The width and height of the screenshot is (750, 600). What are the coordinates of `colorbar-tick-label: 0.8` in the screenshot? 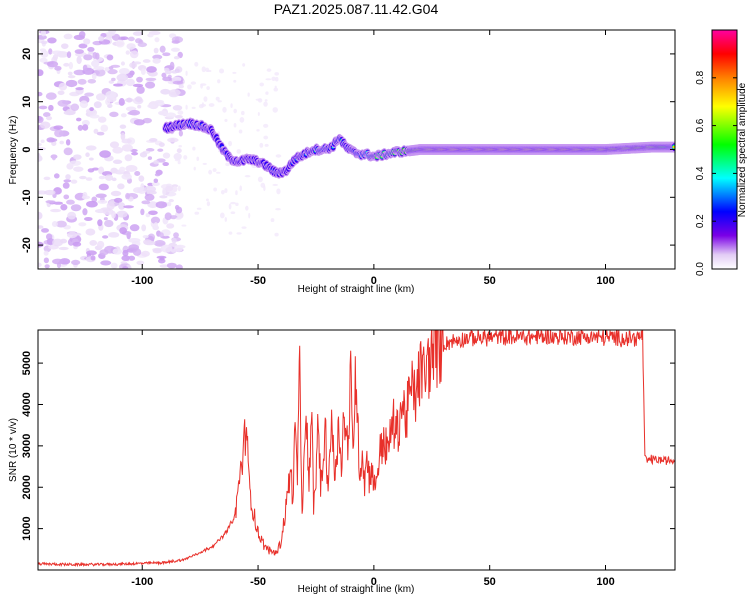 It's located at (700, 77).